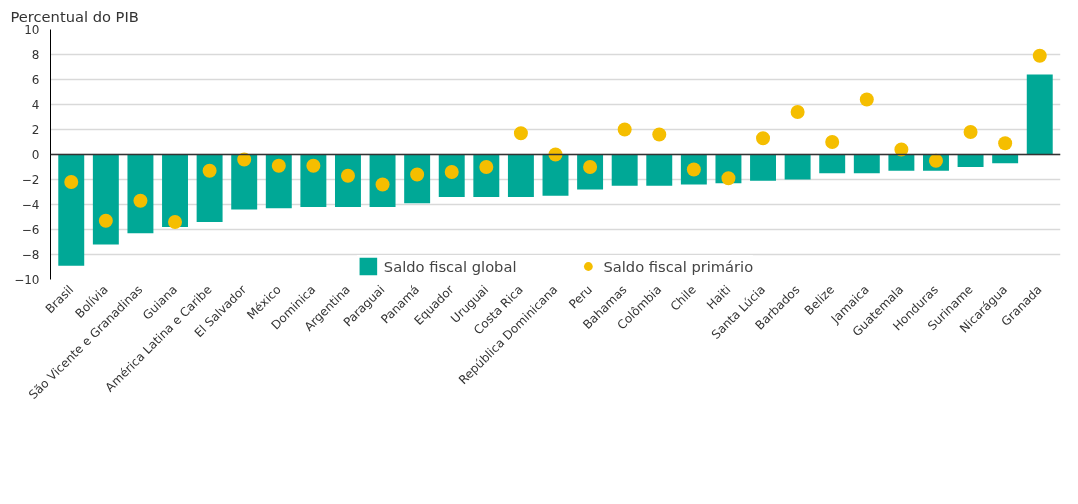  Describe the element at coordinates (30, 205) in the screenshot. I see `y-tick-label: −4` at that location.